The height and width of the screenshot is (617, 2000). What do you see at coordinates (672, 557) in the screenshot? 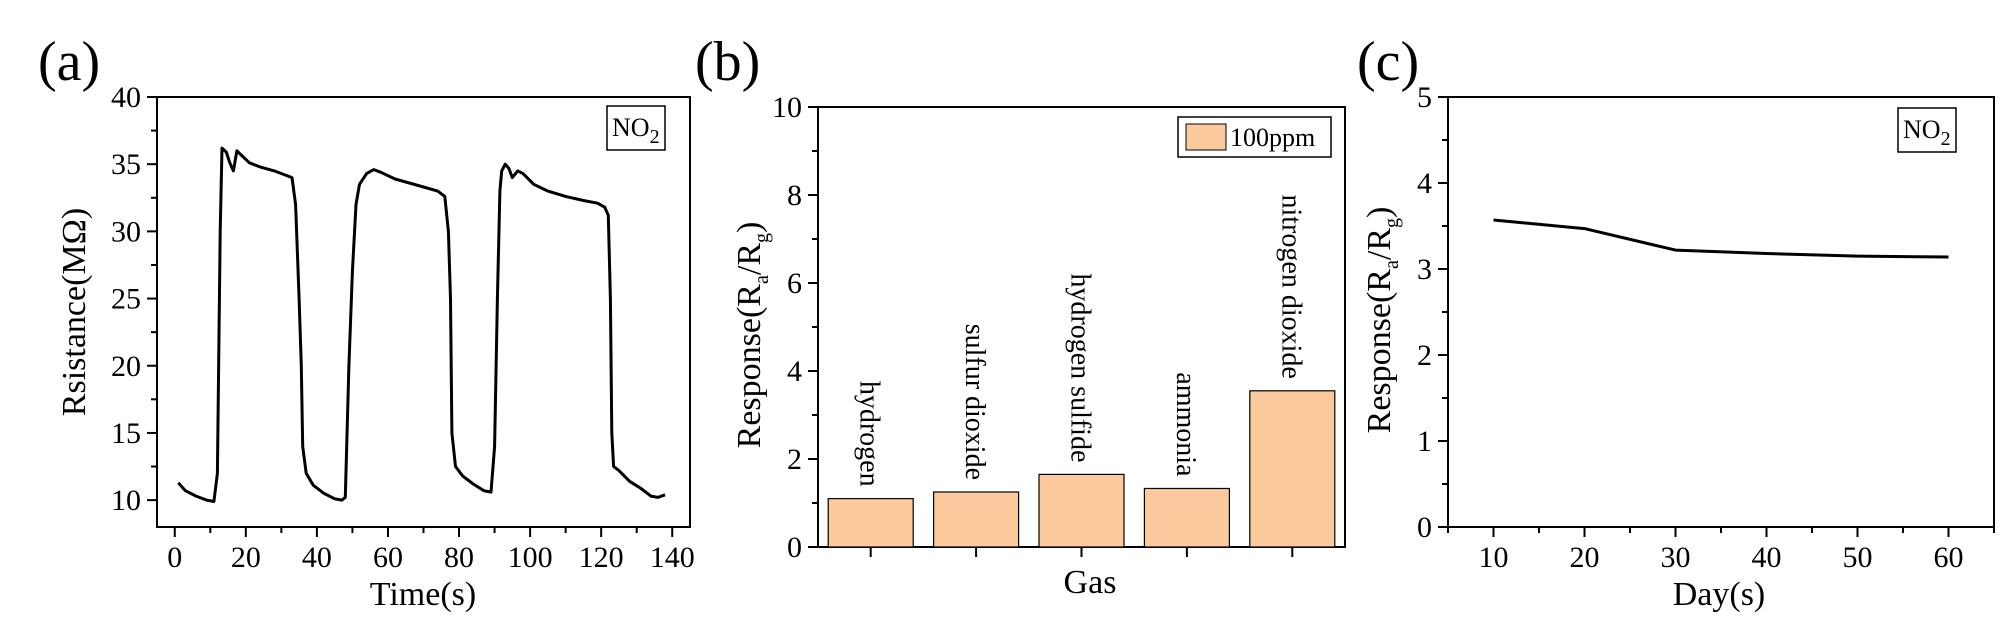
I see `panel-a-xtick-label: 140` at bounding box center [672, 557].